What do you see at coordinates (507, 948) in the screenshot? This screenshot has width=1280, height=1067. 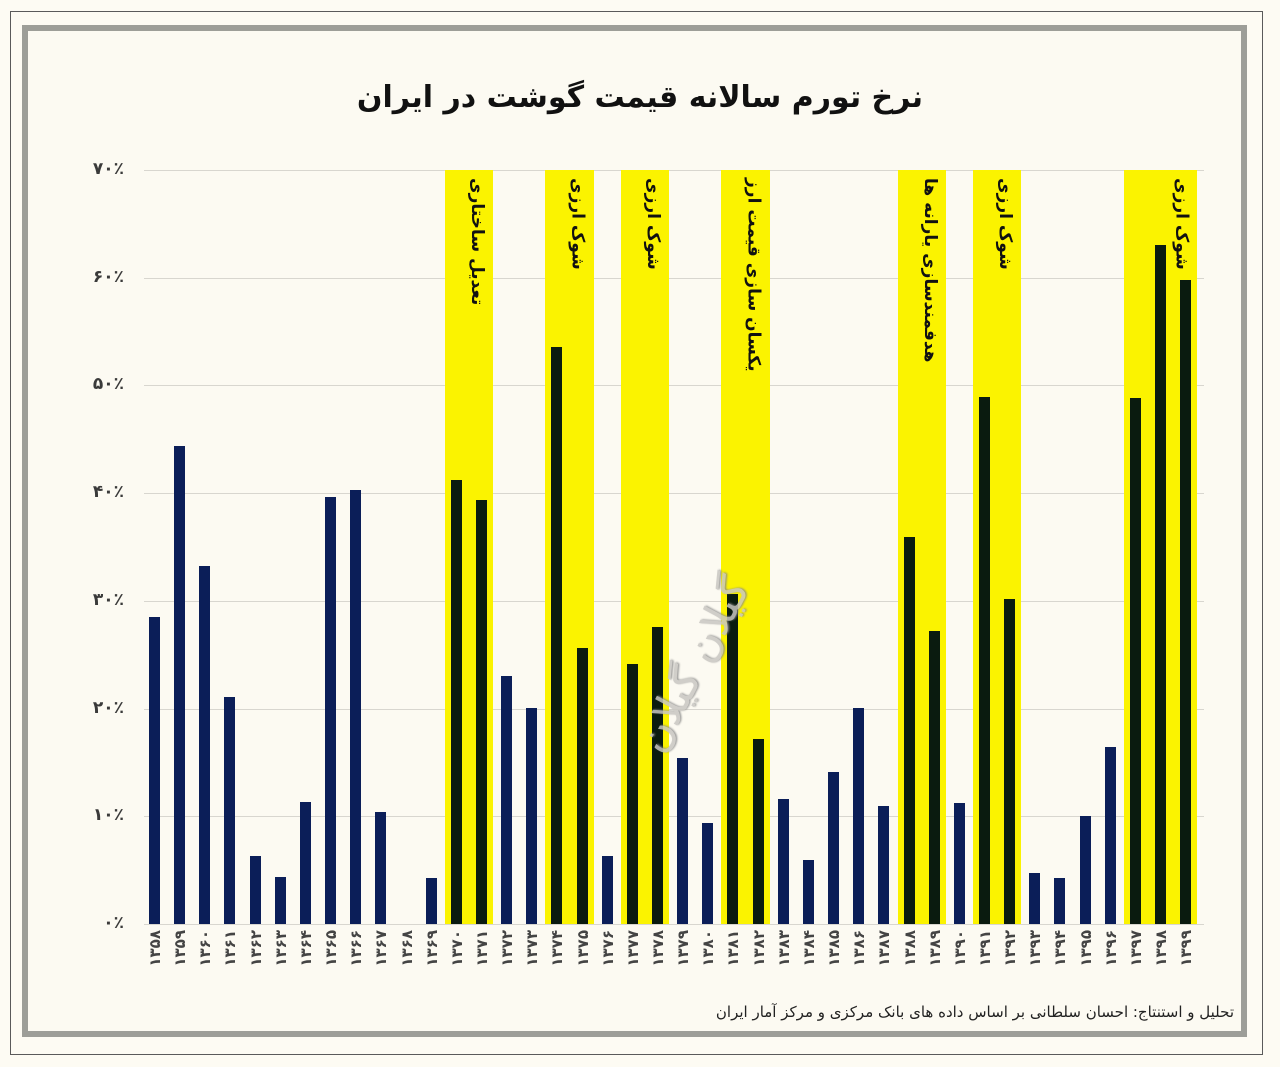 I see `x-tick-label: ۱۳۷۲` at bounding box center [507, 948].